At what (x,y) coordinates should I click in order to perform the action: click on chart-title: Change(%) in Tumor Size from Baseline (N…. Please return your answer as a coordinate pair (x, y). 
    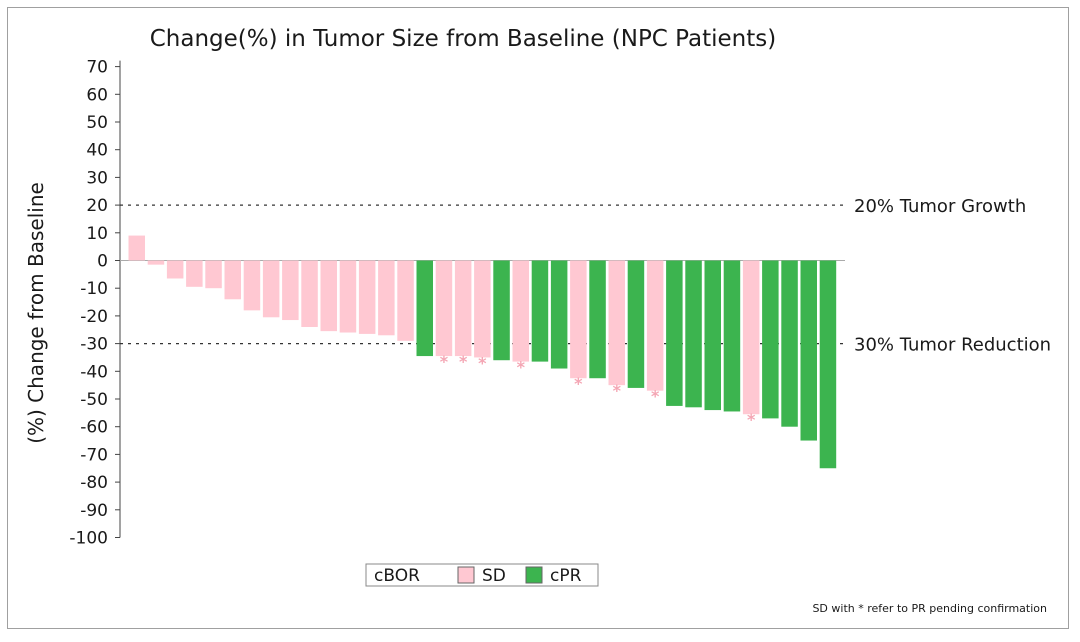
    Looking at the image, I should click on (463, 39).